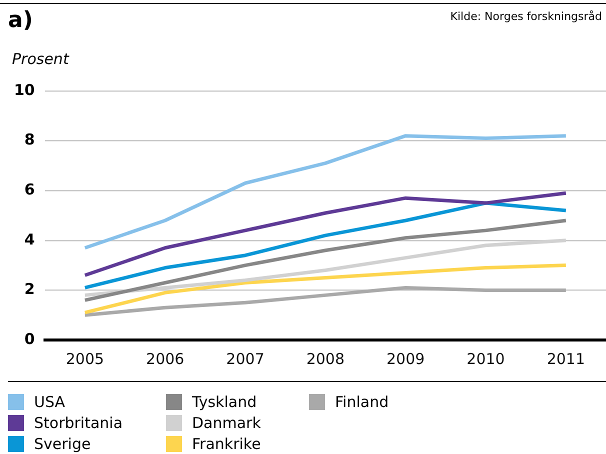 The height and width of the screenshot is (454, 606). What do you see at coordinates (29, 339) in the screenshot?
I see `y-tick-label: 0` at bounding box center [29, 339].